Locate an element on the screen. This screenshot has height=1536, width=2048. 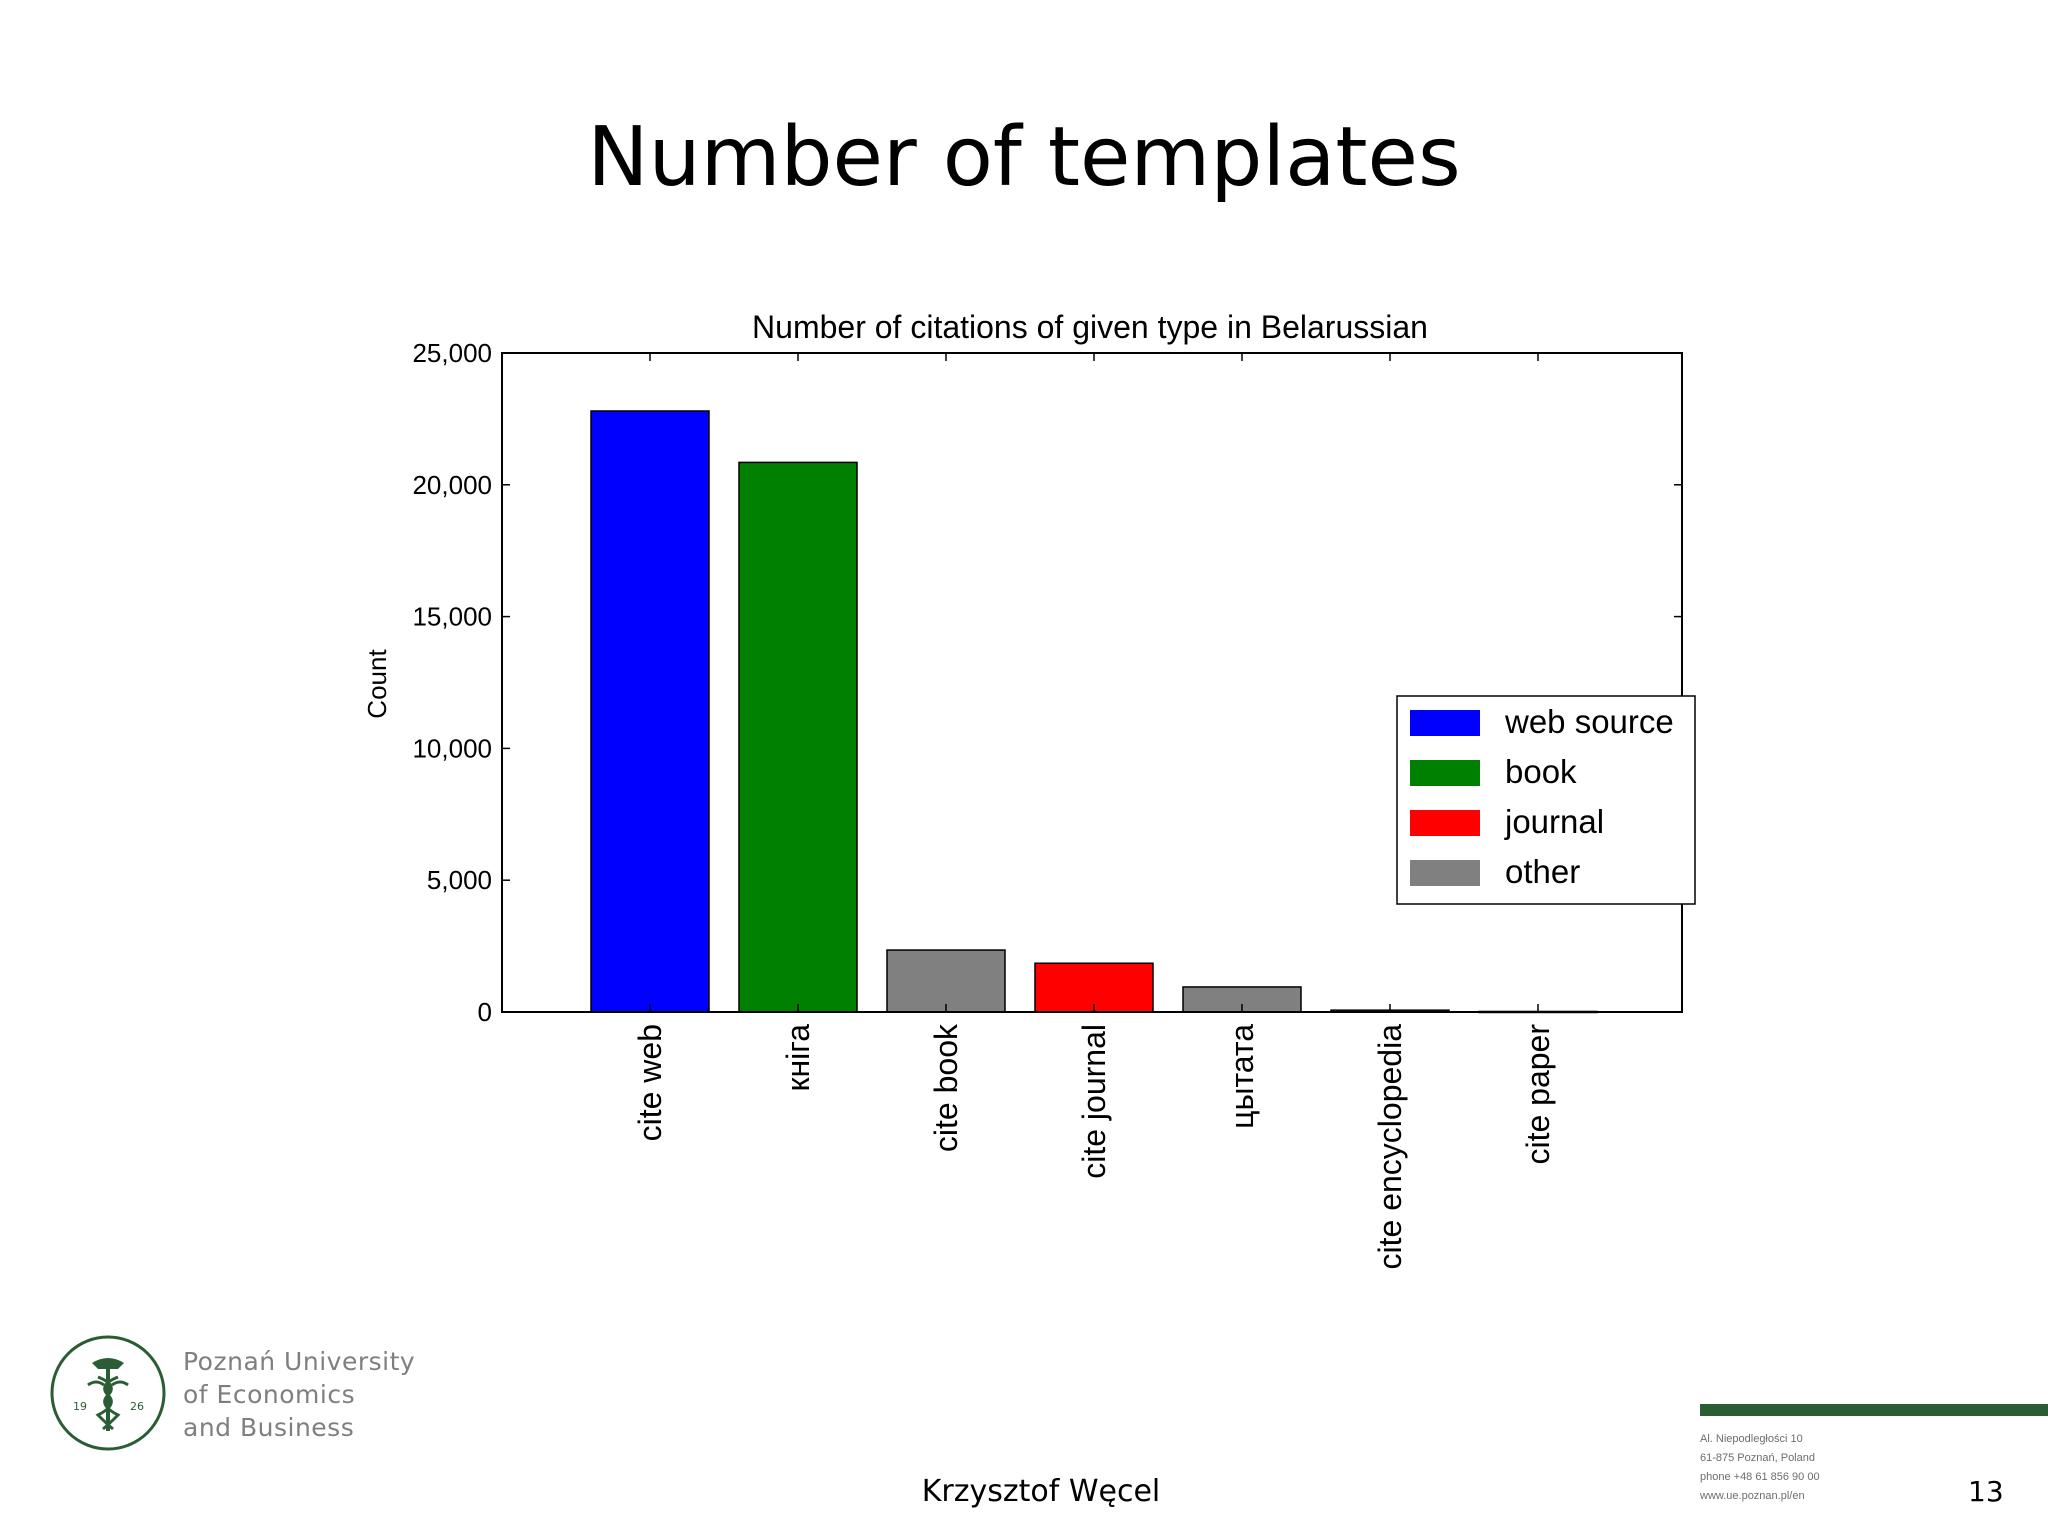
slide-title: Number of templates is located at coordinates (1024, 157).